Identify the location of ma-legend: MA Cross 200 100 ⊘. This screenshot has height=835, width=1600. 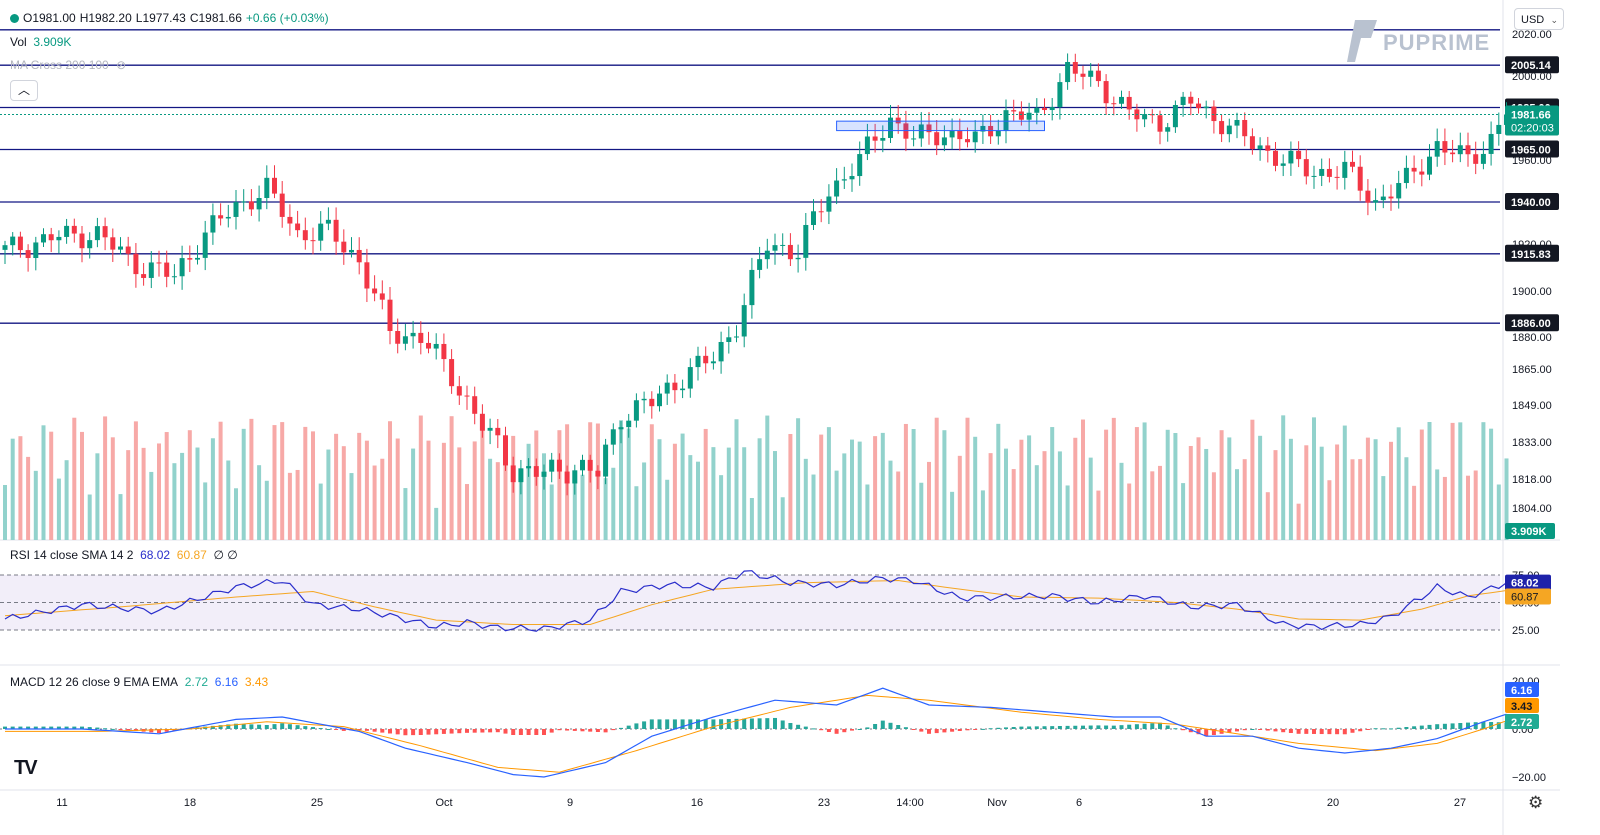
(68, 65).